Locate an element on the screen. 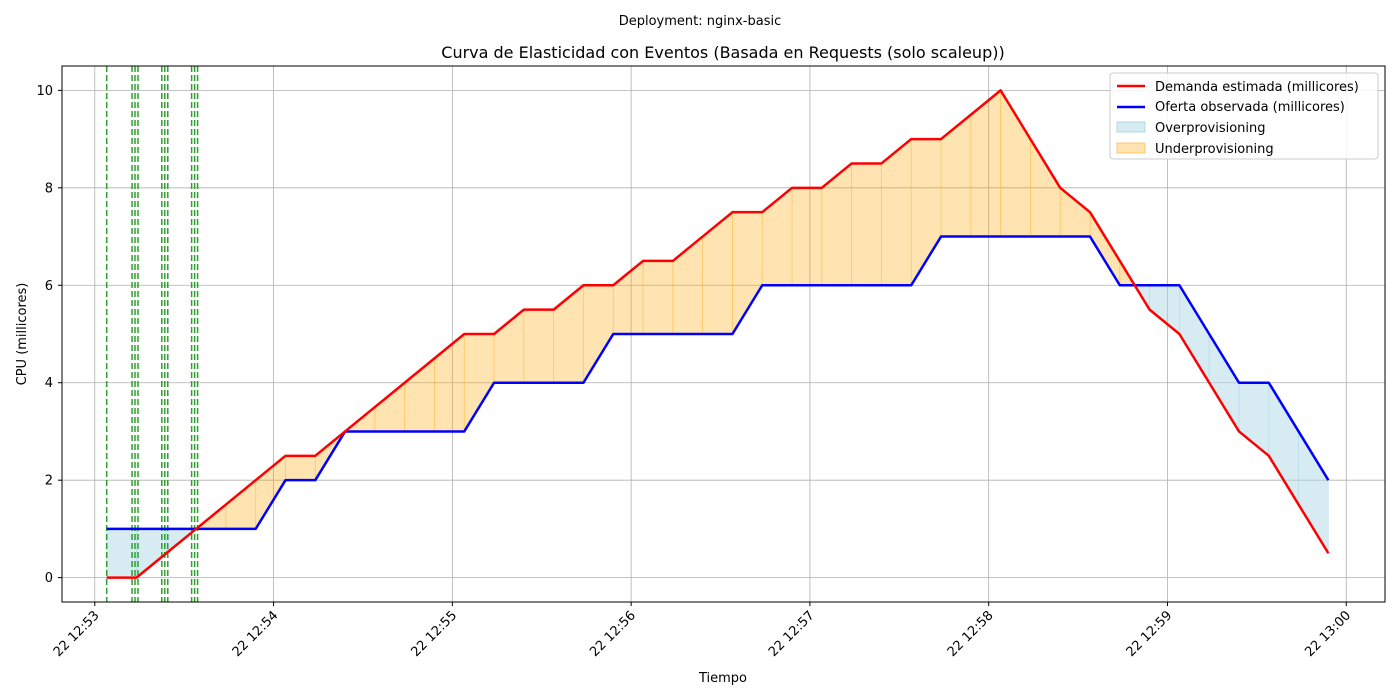 The image size is (1400, 700). figure-suptitle: Deployment: nginx-basic is located at coordinates (700, 21).